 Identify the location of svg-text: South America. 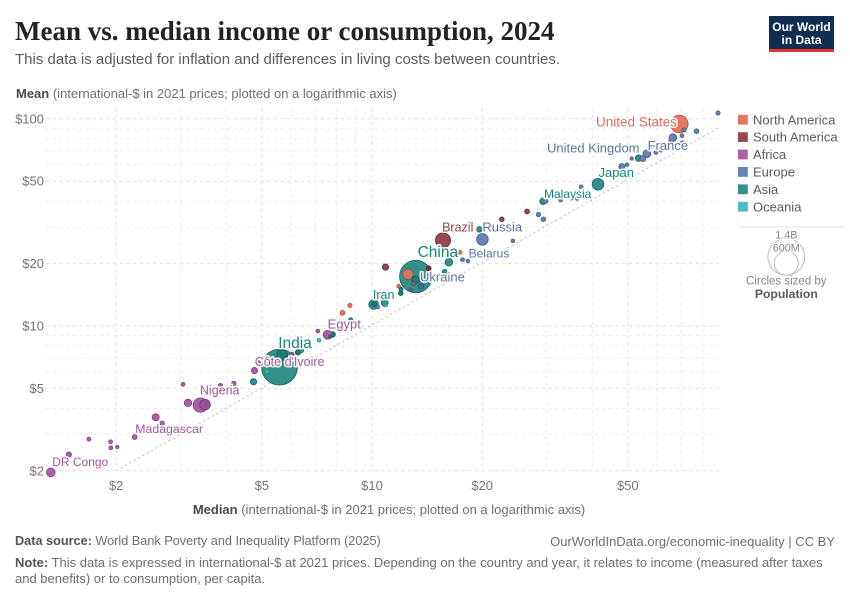
(795, 137).